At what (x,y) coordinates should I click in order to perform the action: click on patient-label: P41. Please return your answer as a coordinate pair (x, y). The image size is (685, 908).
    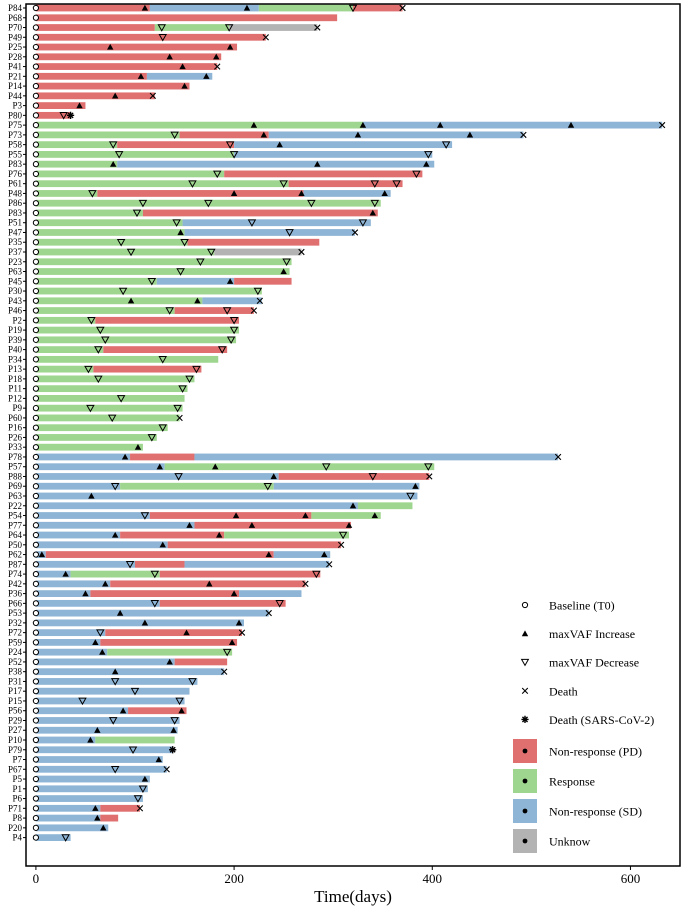
    Looking at the image, I should click on (15, 67).